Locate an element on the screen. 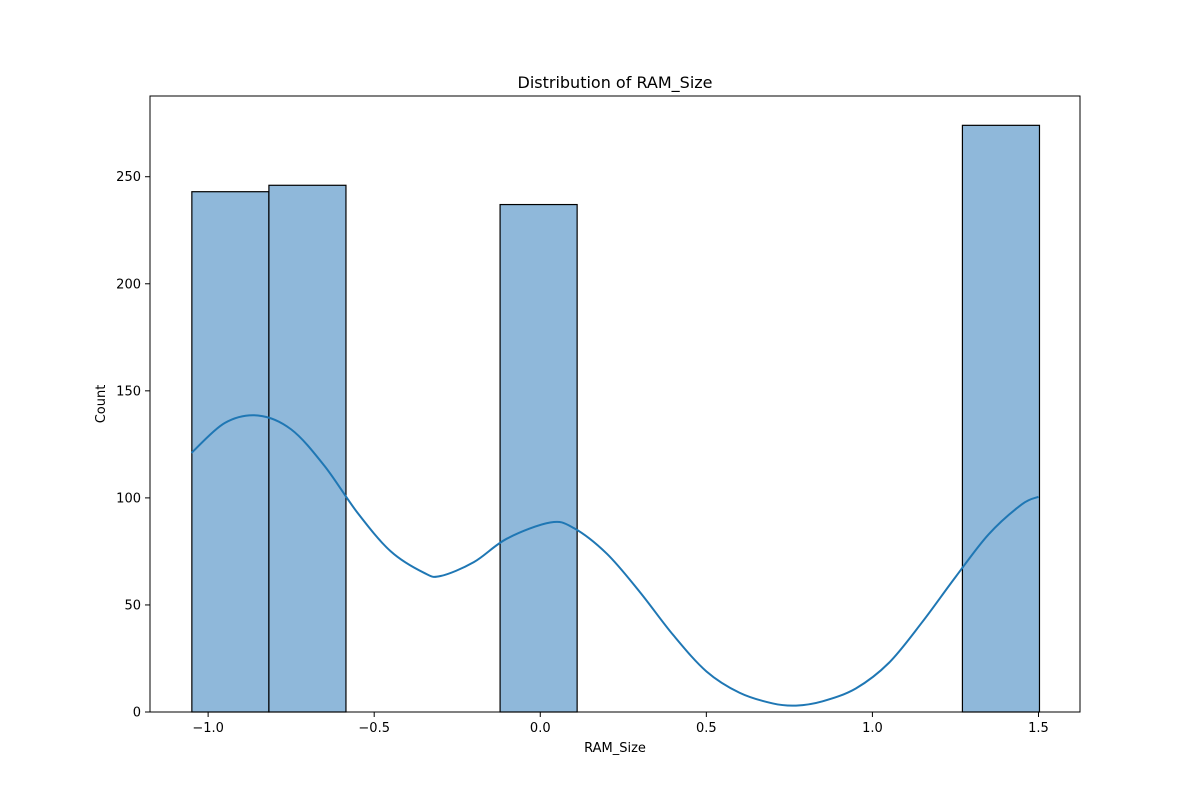  x-tick-label: 0.5 is located at coordinates (706, 728).